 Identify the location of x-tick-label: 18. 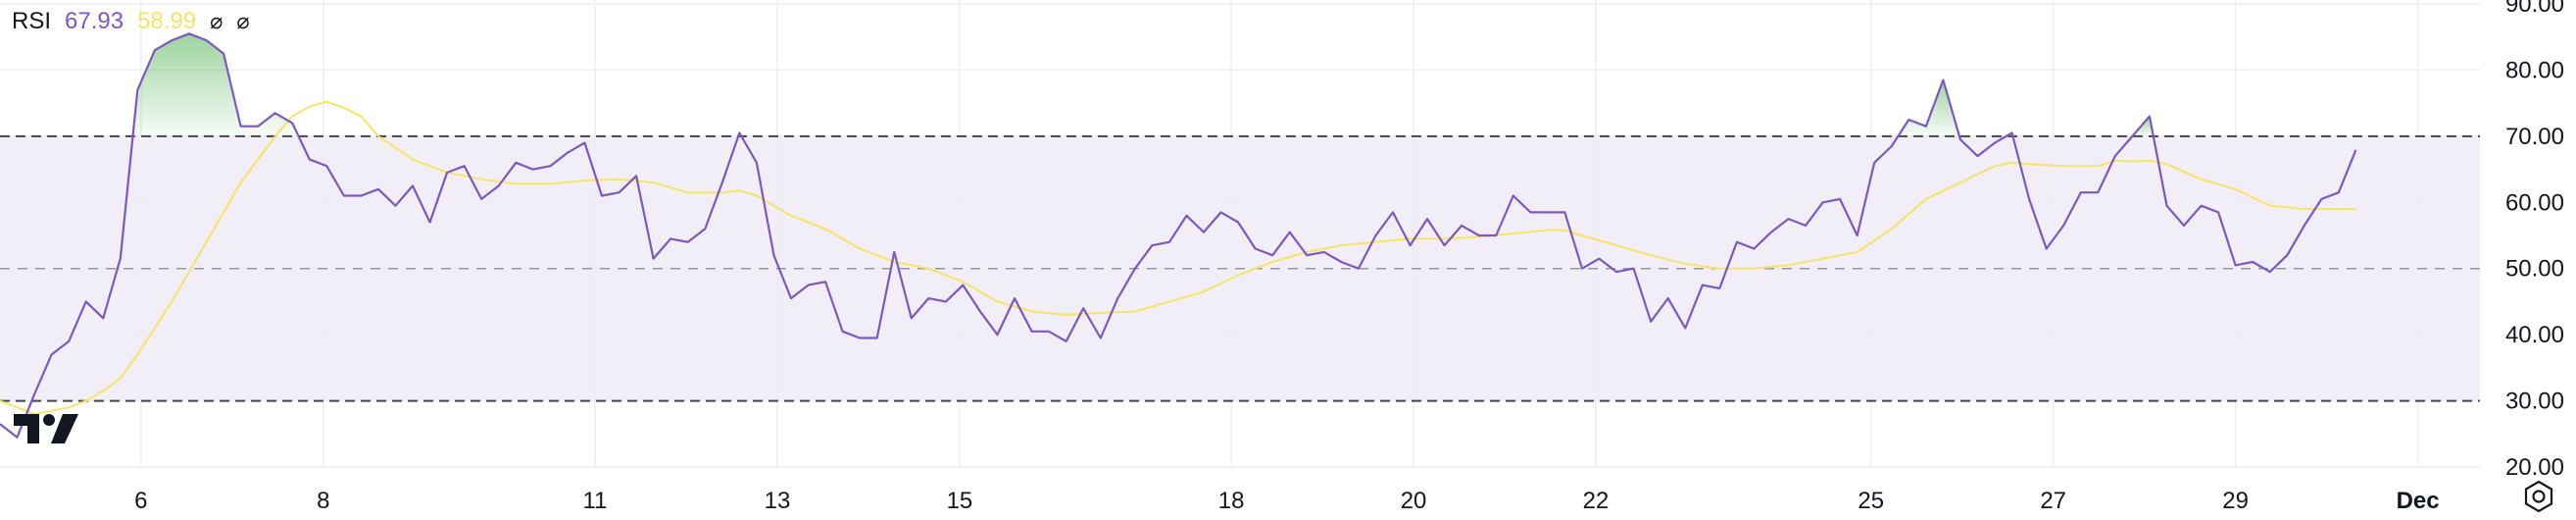
(1231, 501).